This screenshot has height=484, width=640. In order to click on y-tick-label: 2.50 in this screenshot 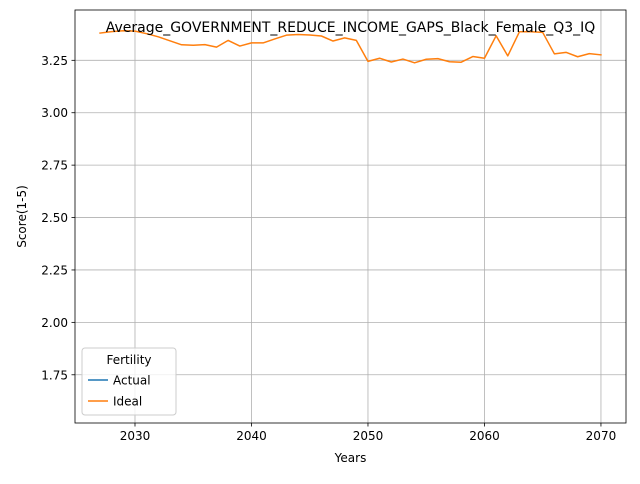, I will do `click(54, 218)`.